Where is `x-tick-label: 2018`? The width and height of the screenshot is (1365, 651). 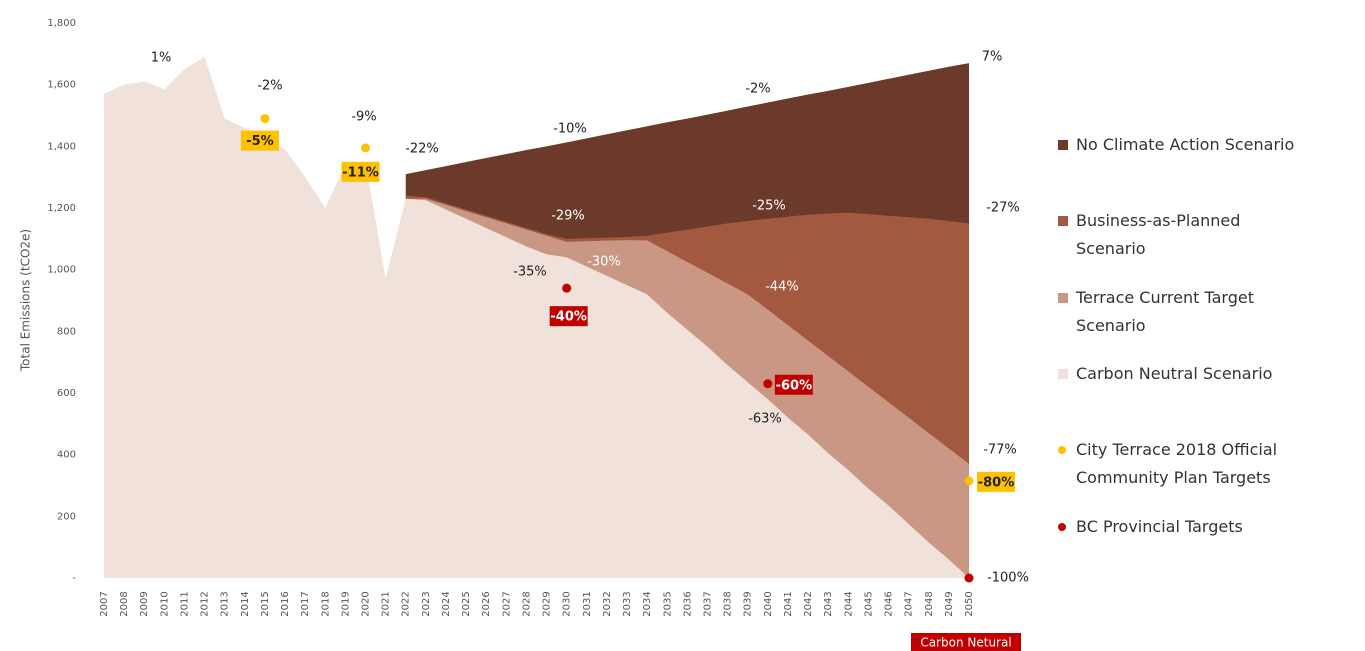 x-tick-label: 2018 is located at coordinates (325, 603).